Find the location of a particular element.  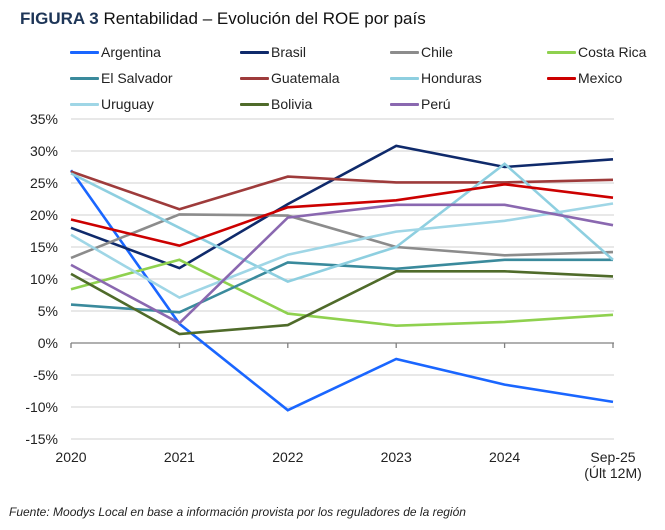

legend-item-mexico: Mexico is located at coordinates (584, 78).